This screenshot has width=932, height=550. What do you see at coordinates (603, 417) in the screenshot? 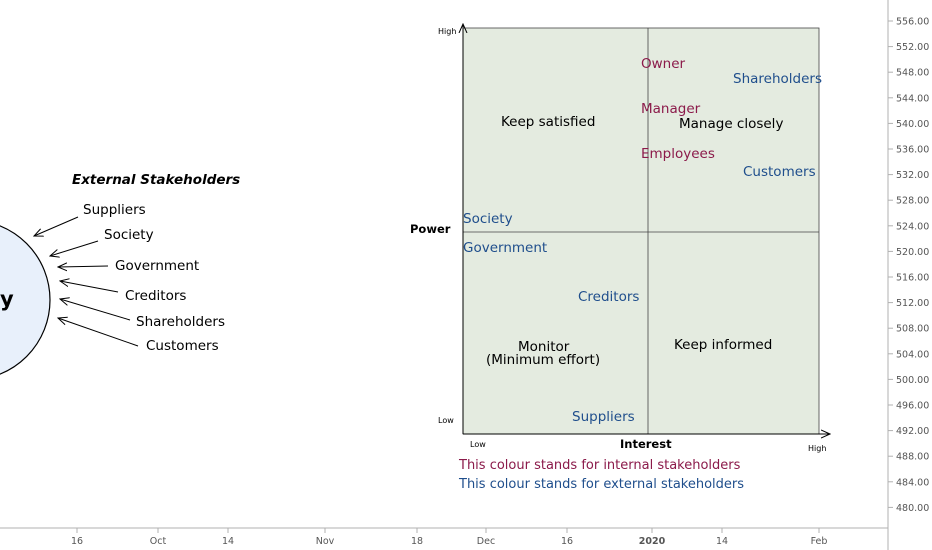
I see `stakeholder-suppliers: Suppliers` at bounding box center [603, 417].